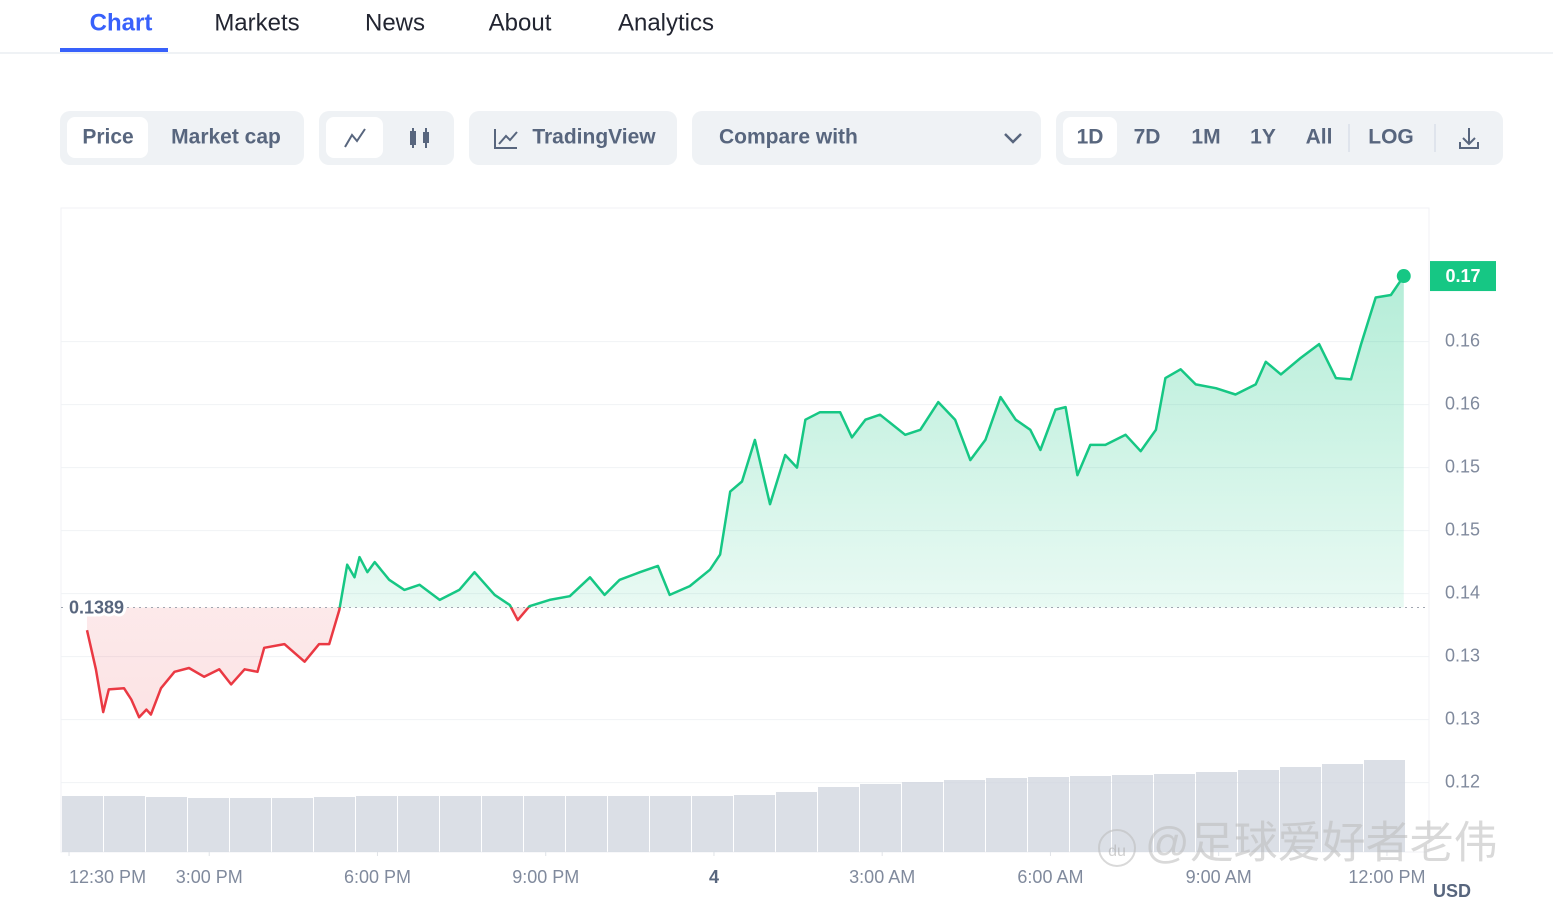 This screenshot has width=1553, height=904. I want to click on button: TradingView, so click(594, 137).